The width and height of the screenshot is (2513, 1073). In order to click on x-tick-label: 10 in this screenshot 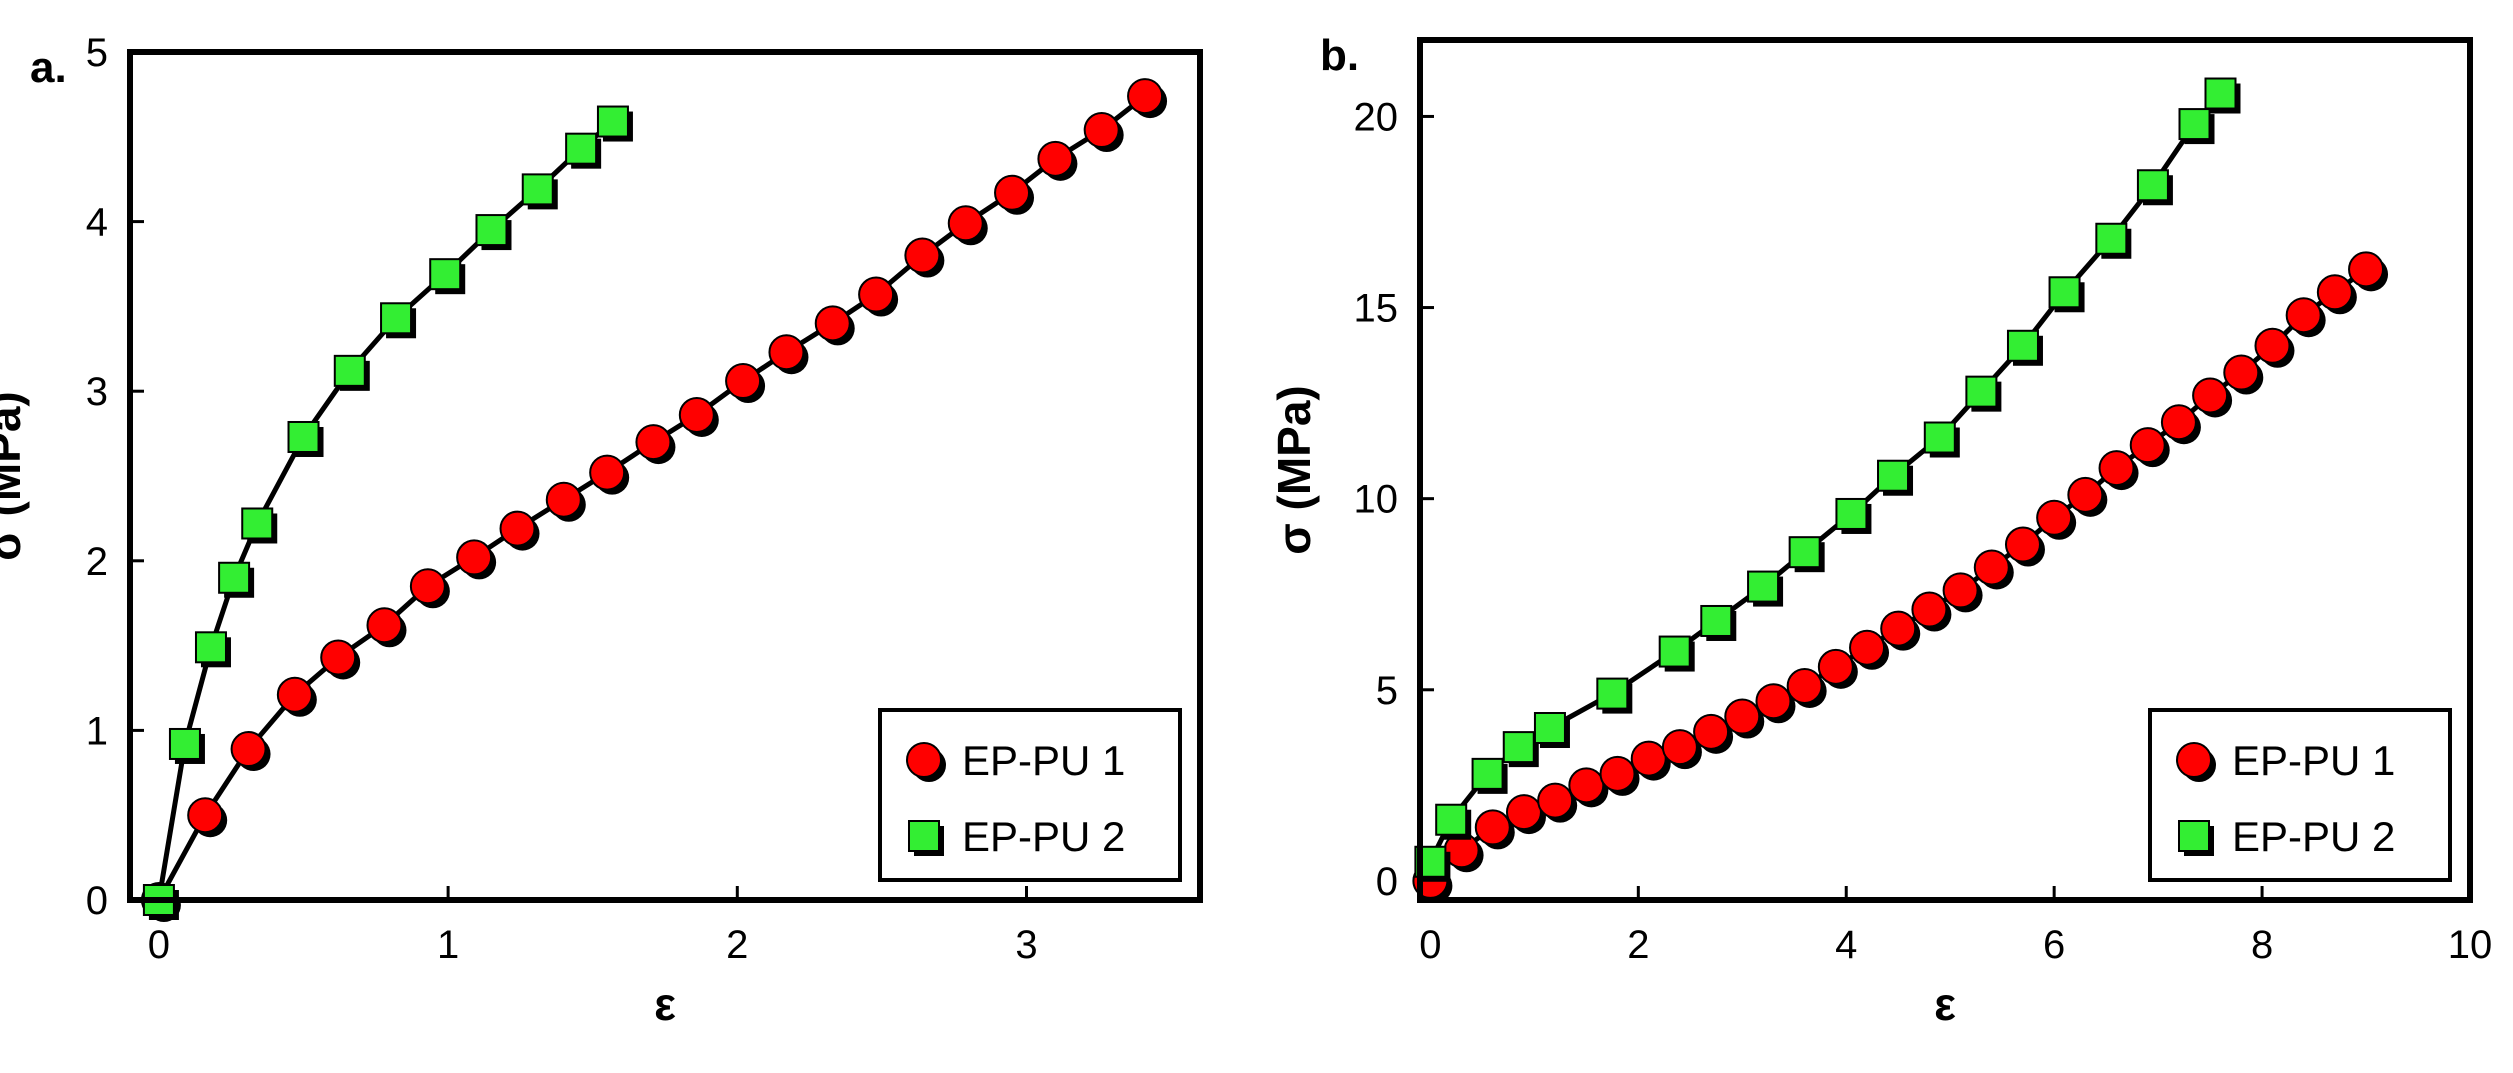, I will do `click(2470, 945)`.